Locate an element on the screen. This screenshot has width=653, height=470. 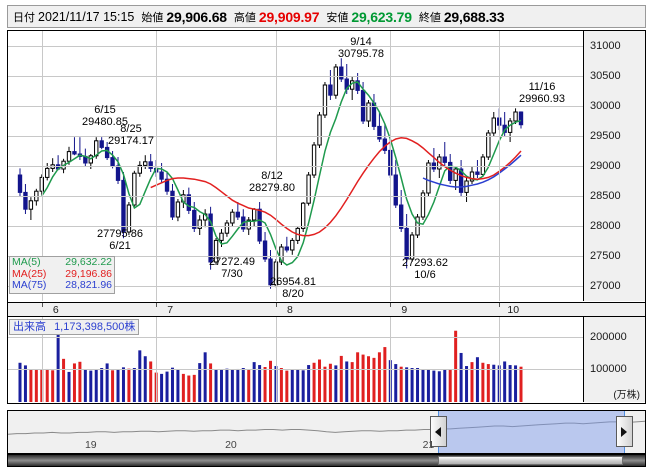
range-navigator: 19 20 21 is located at coordinates (326, 432).